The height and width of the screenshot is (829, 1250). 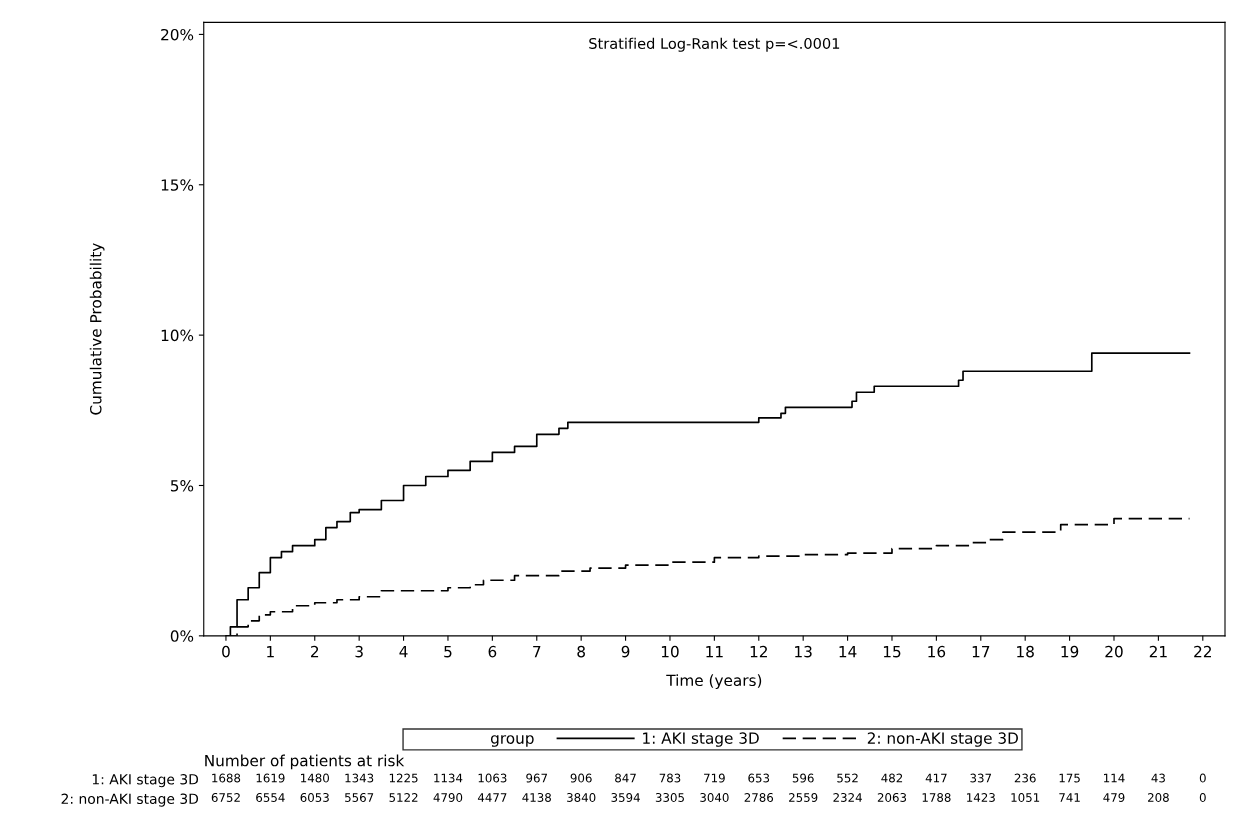 I want to click on x-tick-label: 9, so click(x=625, y=651).